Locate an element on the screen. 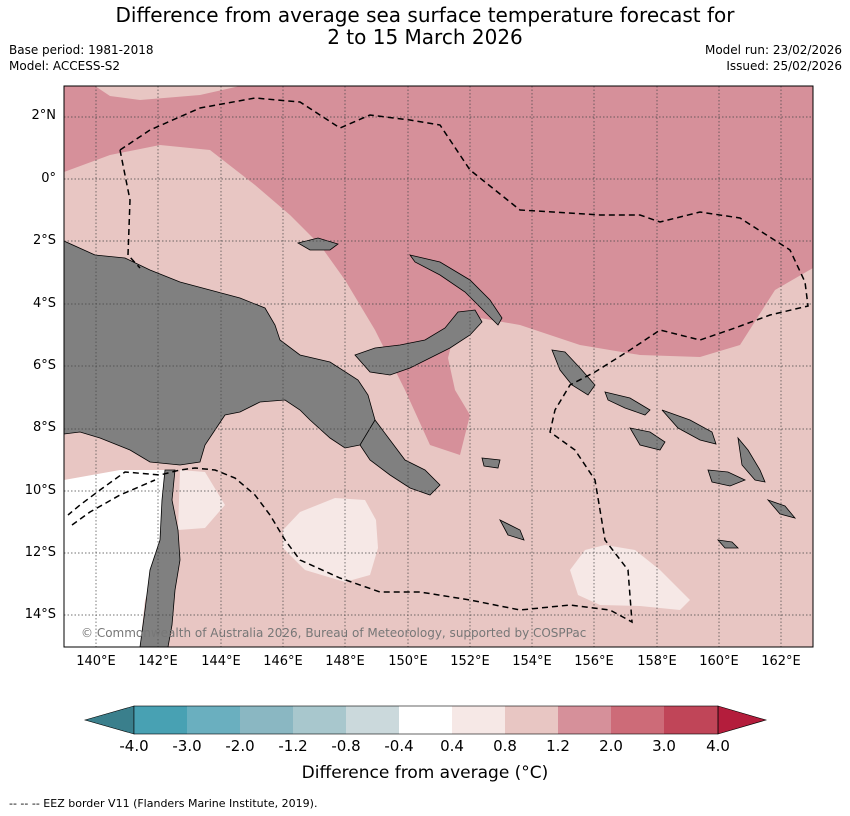 The image size is (850, 816). title-line-2: 2 to 15 March 2026 is located at coordinates (425, 37).